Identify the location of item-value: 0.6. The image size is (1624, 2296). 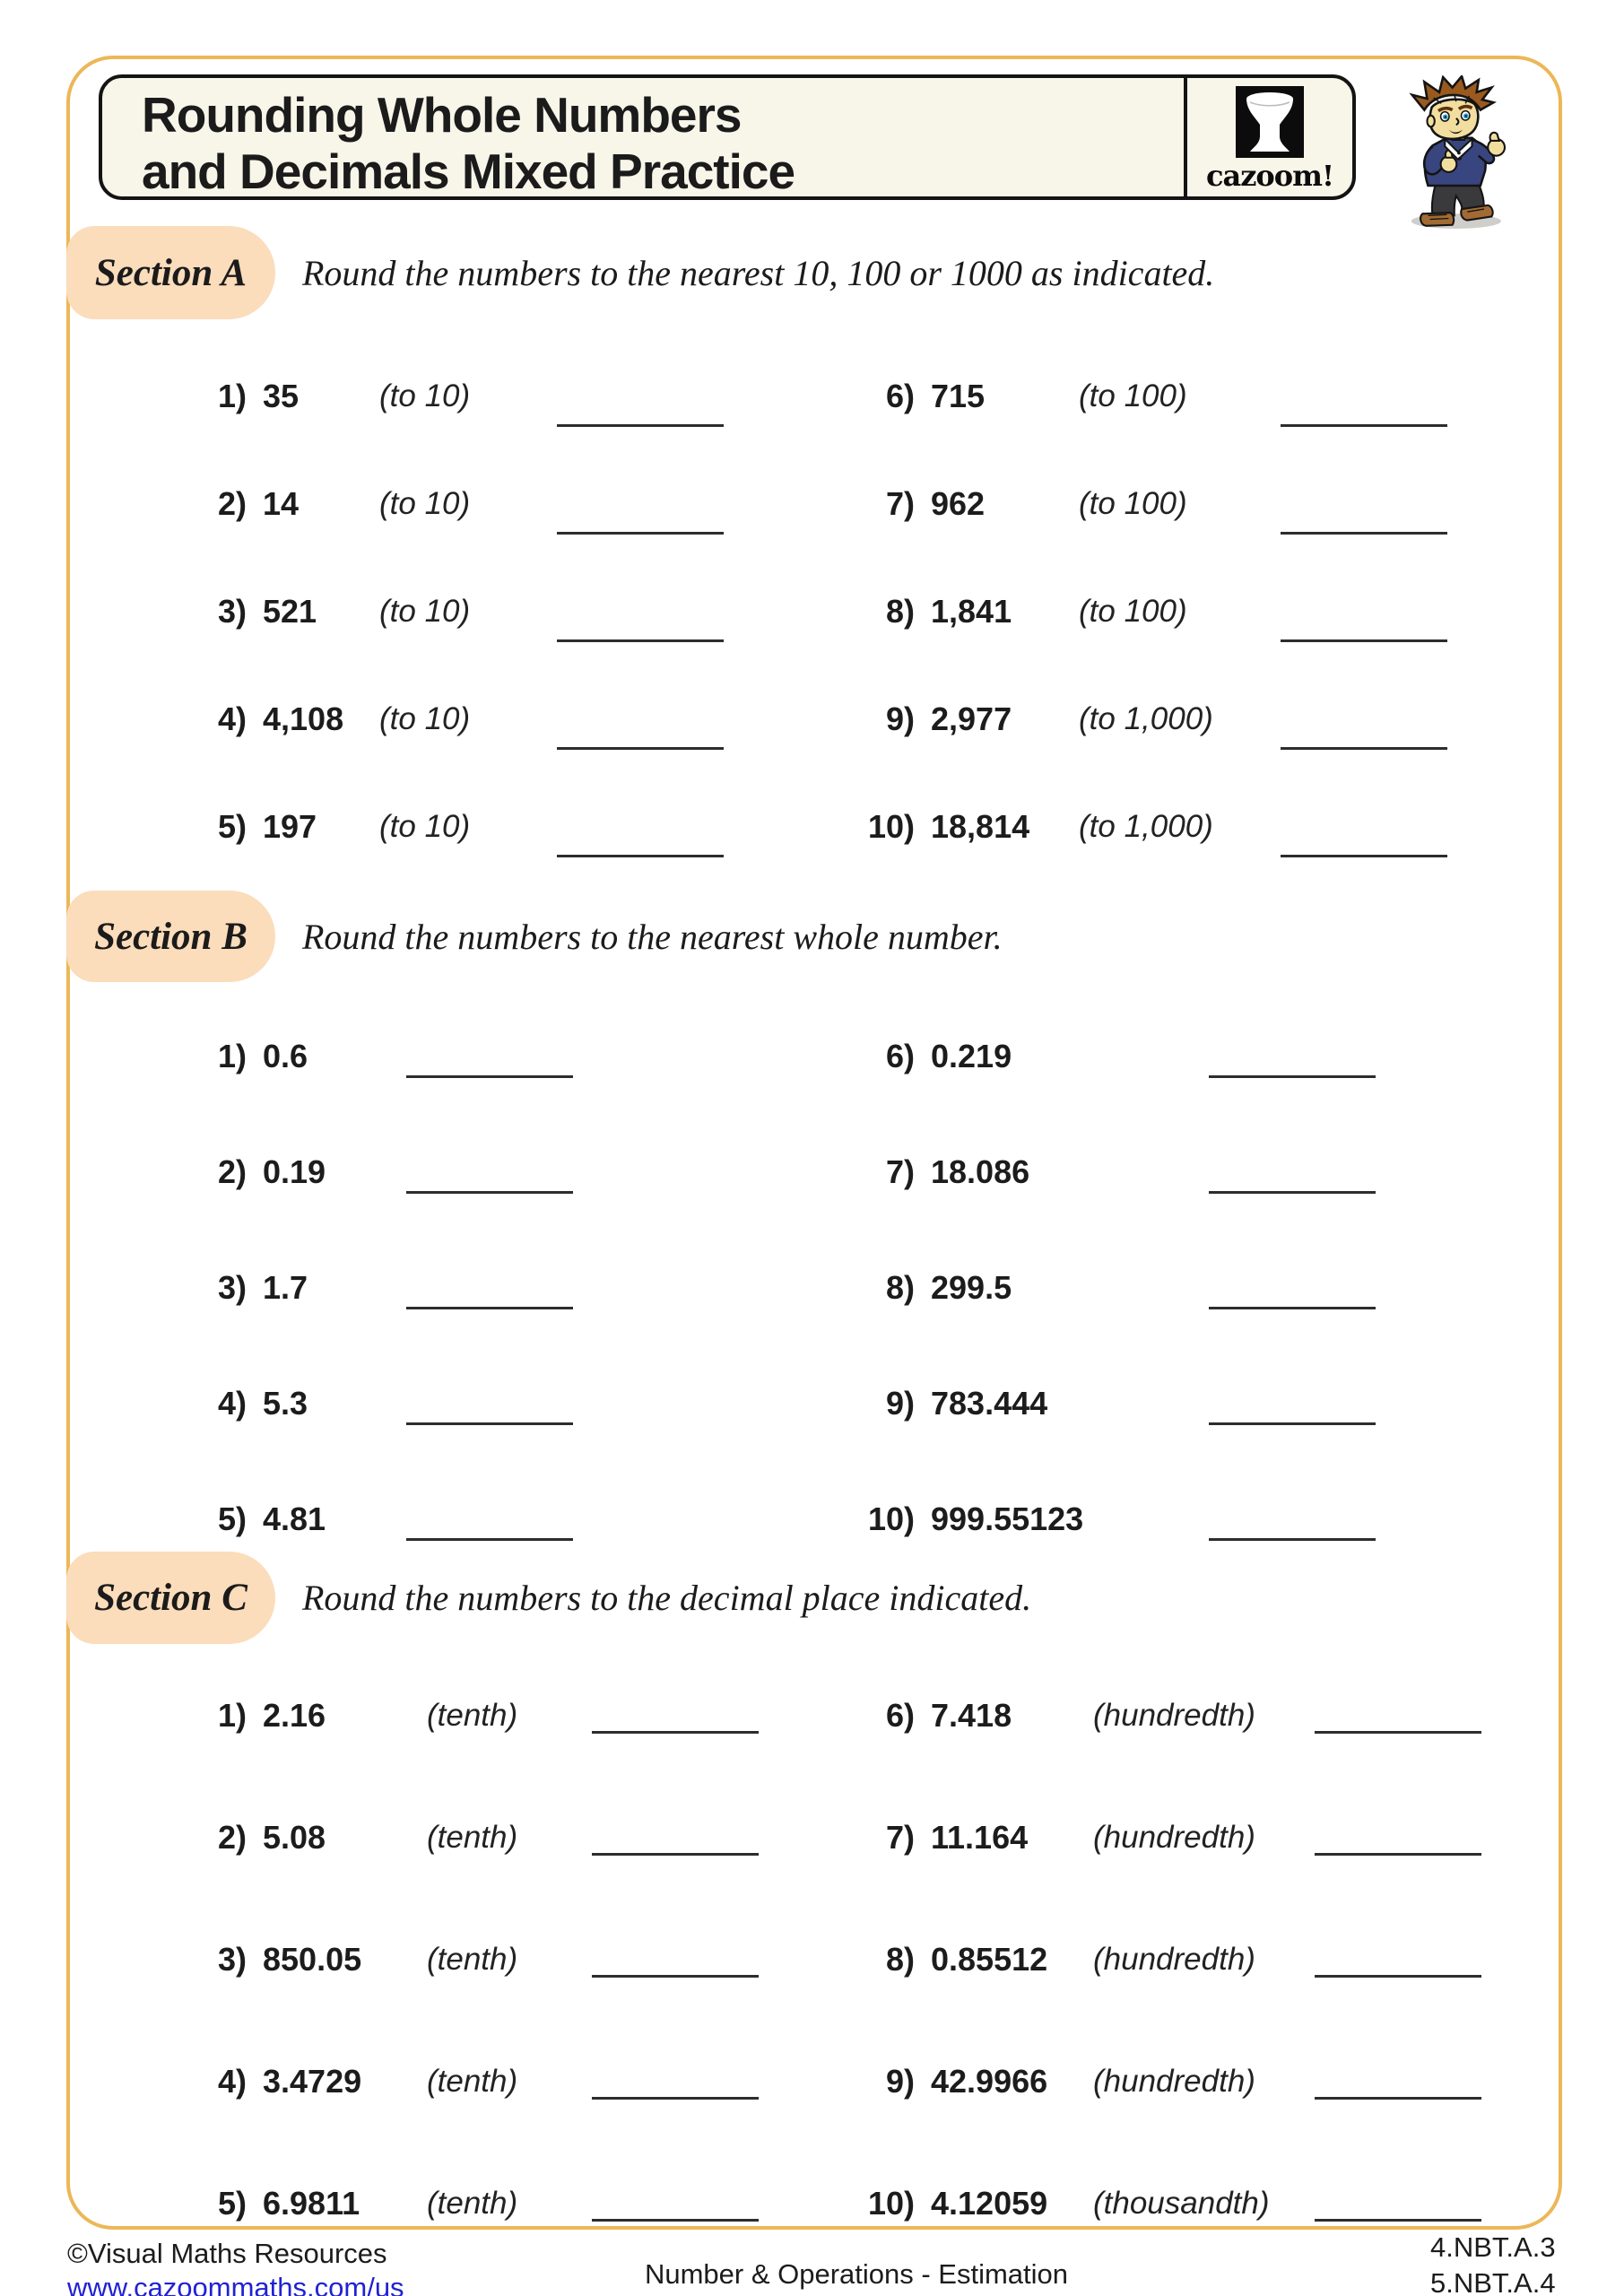
(285, 1056).